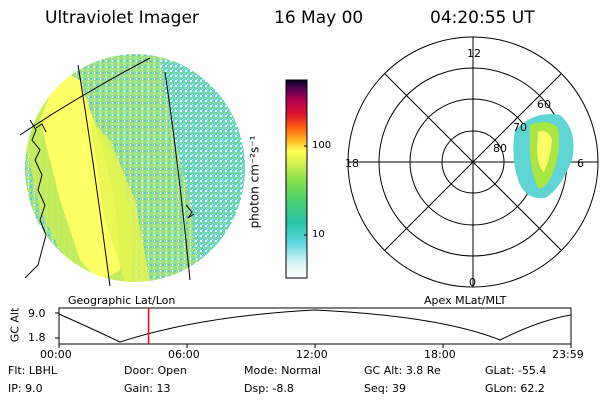 This screenshot has height=400, width=600. Describe the element at coordinates (15, 325) in the screenshot. I see `gc-alt-axis-label: GC Alt` at that location.